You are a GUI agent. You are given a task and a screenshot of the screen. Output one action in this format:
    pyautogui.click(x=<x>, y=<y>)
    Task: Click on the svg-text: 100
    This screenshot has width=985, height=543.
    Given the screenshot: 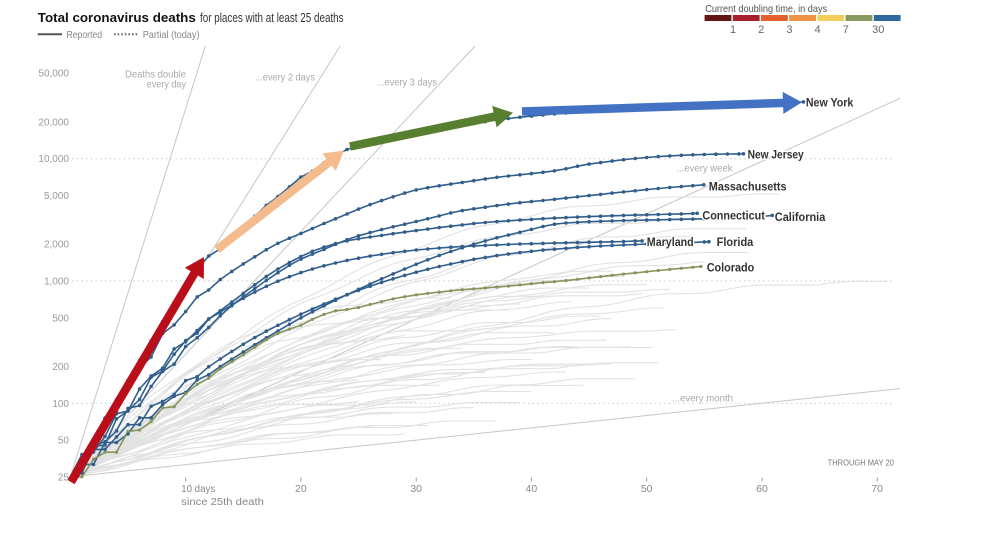 What is the action you would take?
    pyautogui.click(x=60, y=404)
    